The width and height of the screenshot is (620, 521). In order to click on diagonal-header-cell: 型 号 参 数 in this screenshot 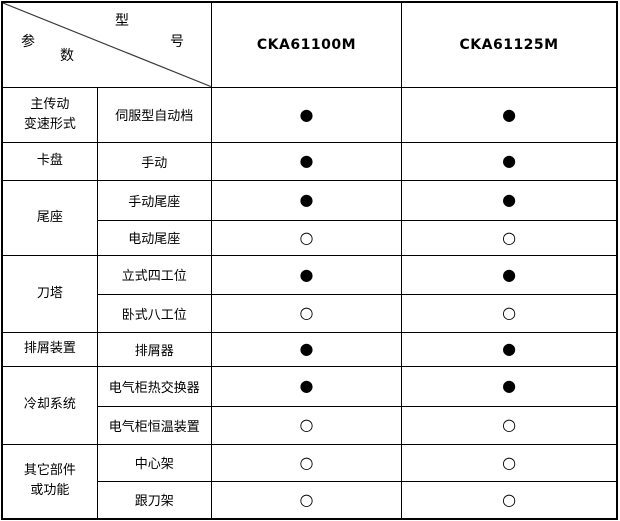, I will do `click(106, 44)`.